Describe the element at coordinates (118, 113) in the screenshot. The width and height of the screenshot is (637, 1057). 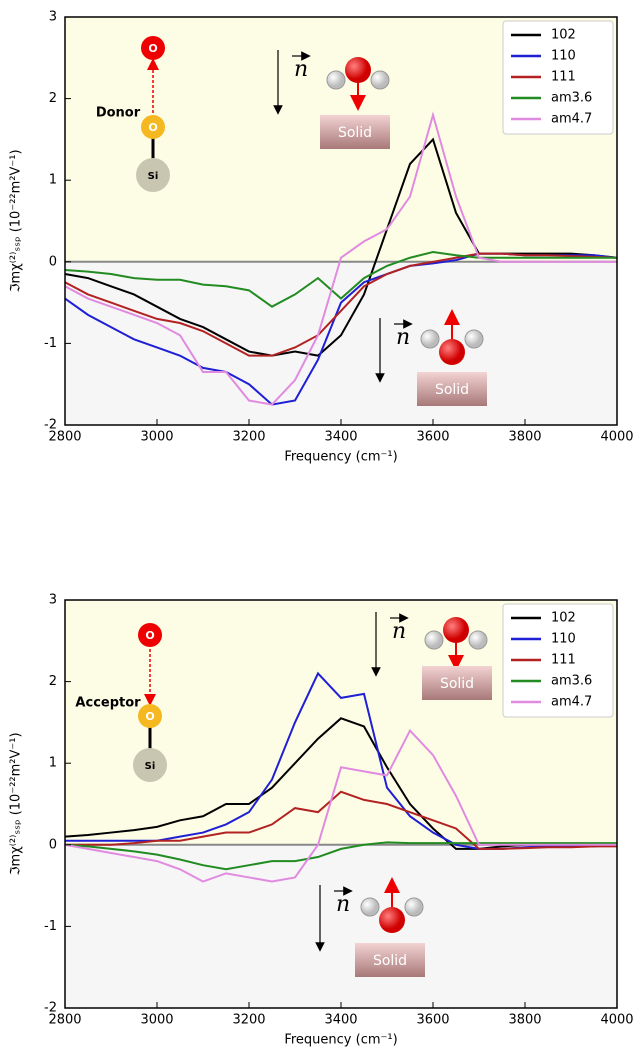
I see `molecule-label: Donor` at that location.